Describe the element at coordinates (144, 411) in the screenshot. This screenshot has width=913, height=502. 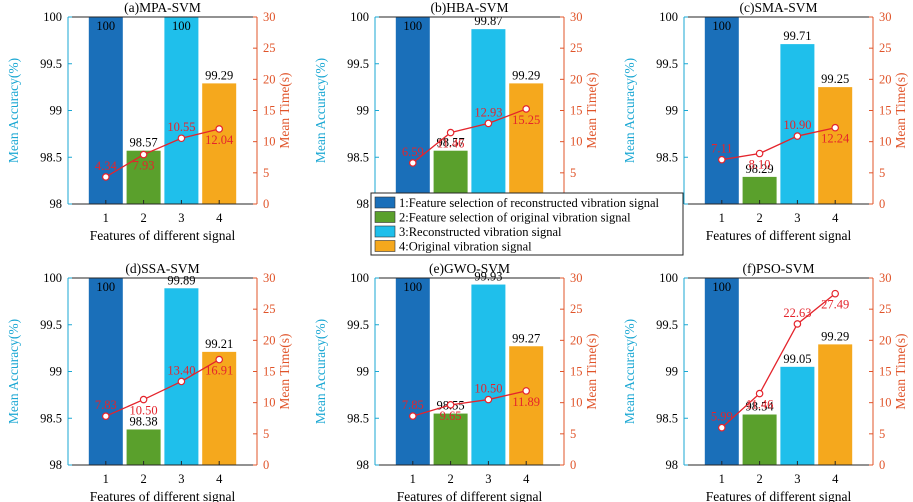
I see `time-value-label: 10.50` at that location.